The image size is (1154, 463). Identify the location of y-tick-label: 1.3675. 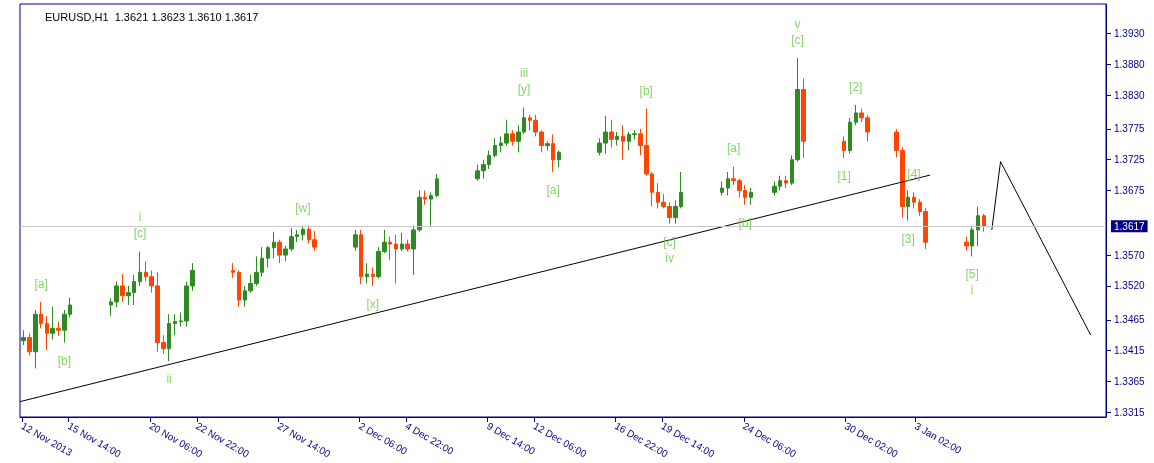
(1130, 190).